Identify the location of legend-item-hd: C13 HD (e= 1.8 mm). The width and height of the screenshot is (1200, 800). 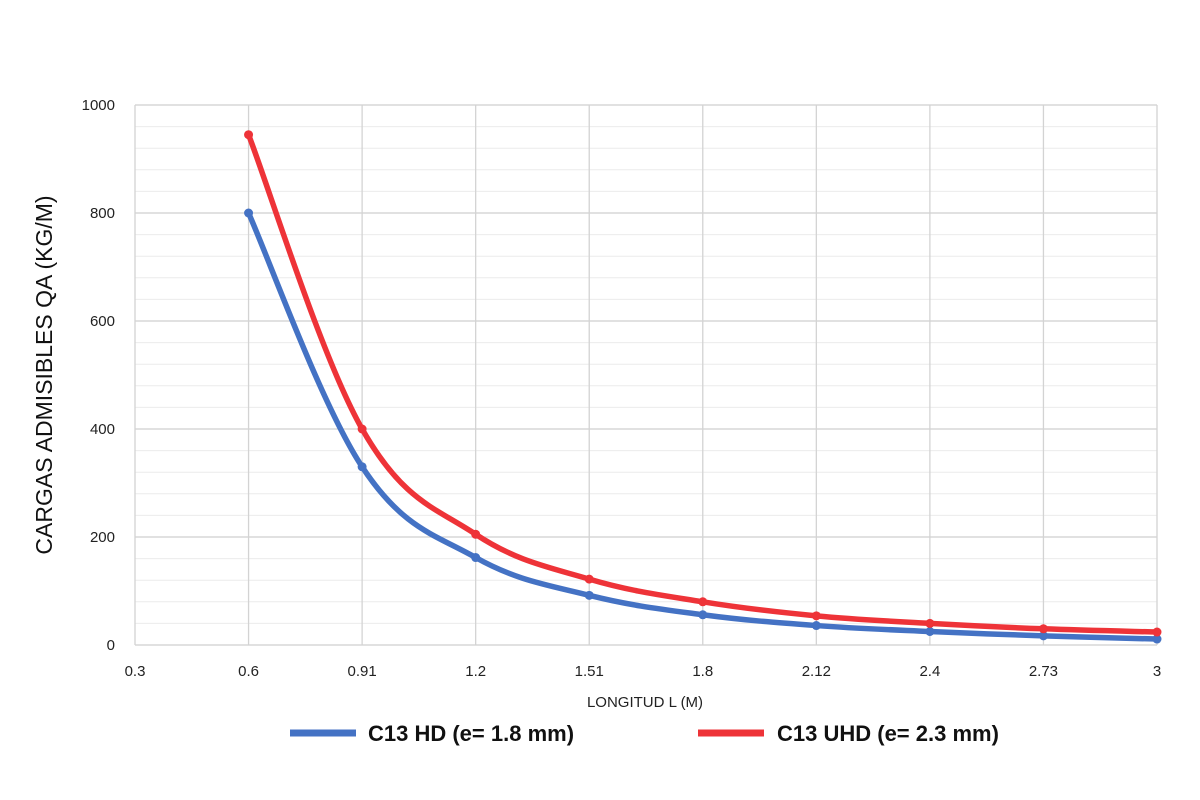
(432, 733).